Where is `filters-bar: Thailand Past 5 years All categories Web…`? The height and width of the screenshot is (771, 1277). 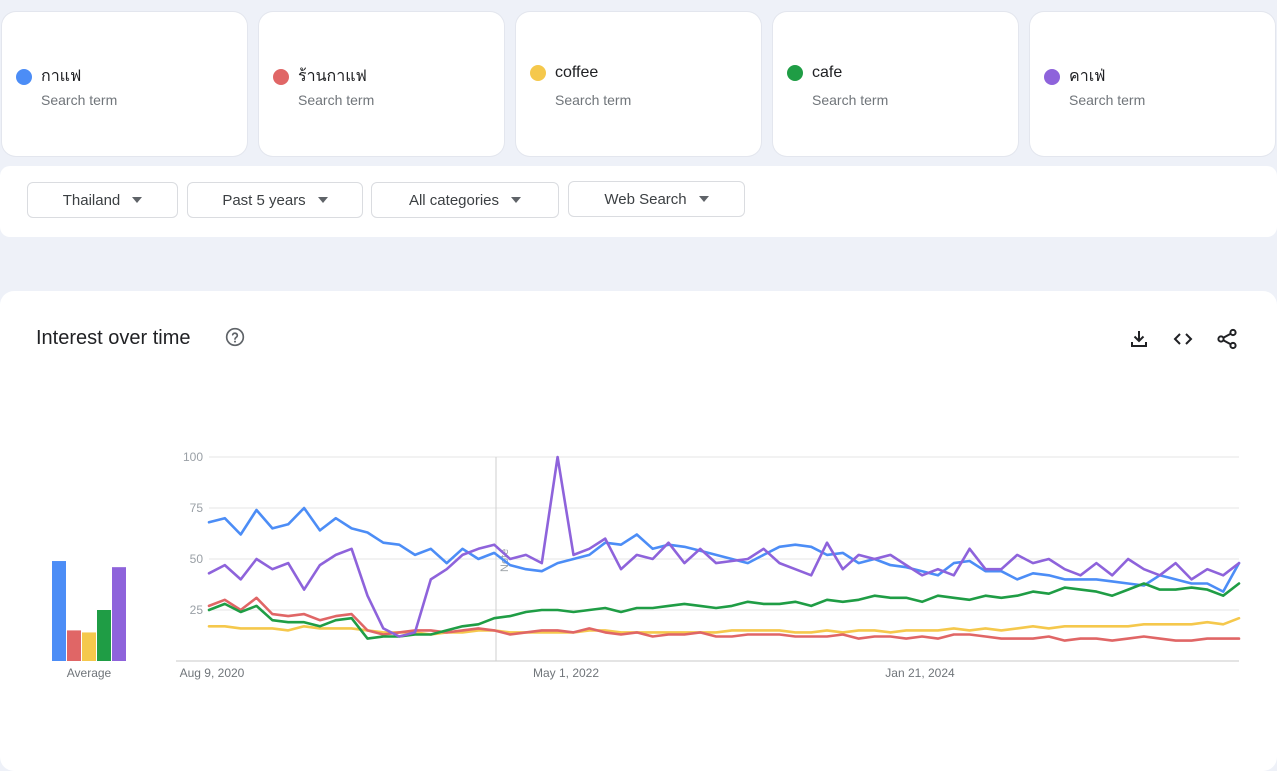 filters-bar: Thailand Past 5 years All categories Web… is located at coordinates (638, 201).